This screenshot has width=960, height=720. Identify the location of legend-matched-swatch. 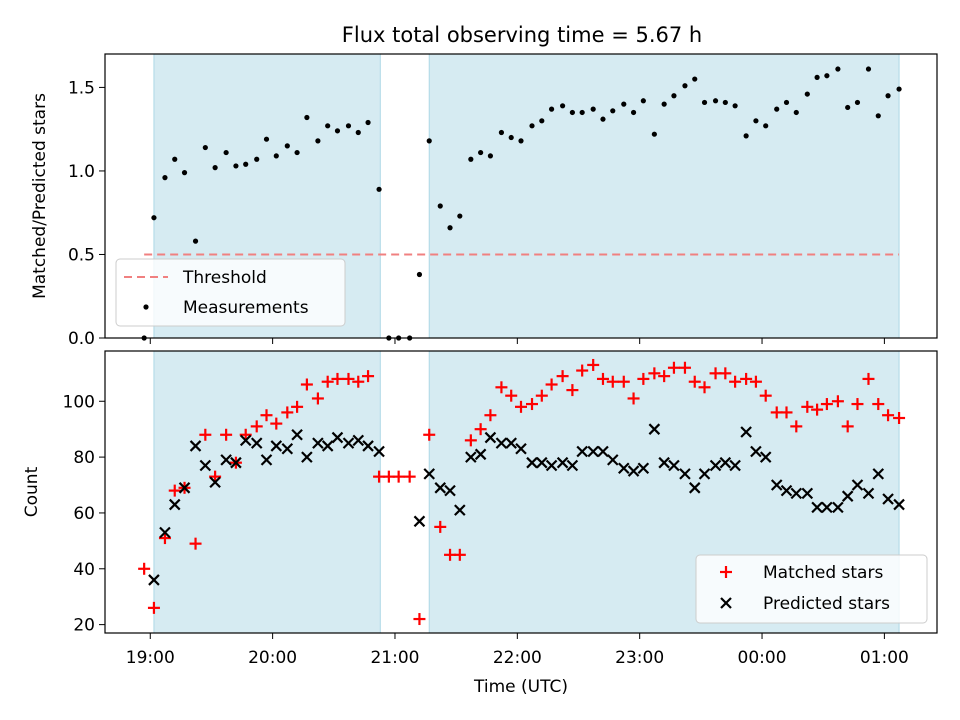
(726, 572).